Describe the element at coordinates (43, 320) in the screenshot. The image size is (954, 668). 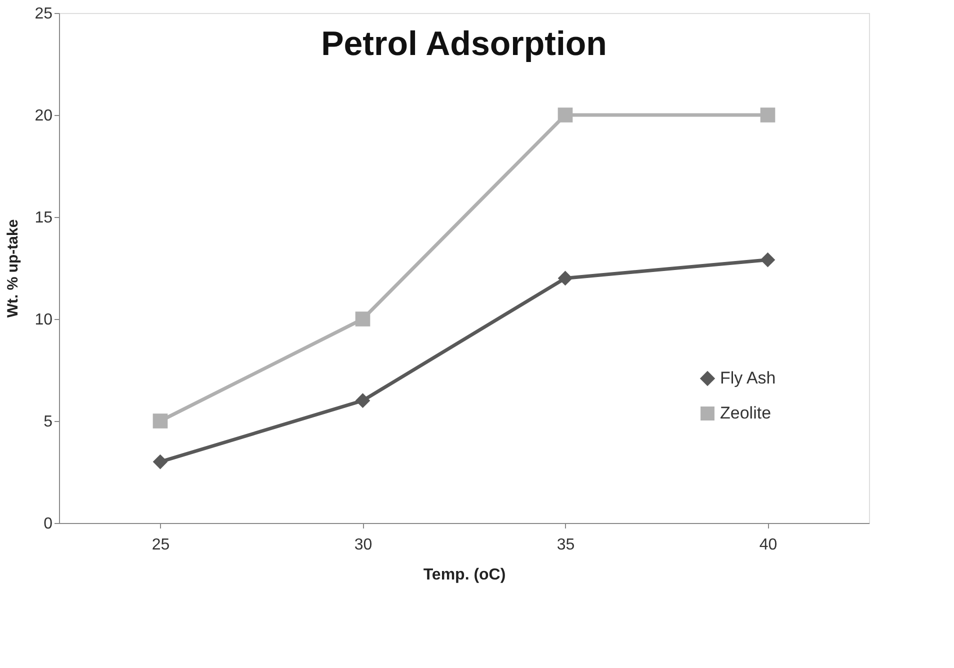
I see `y-tick-label: 10` at that location.